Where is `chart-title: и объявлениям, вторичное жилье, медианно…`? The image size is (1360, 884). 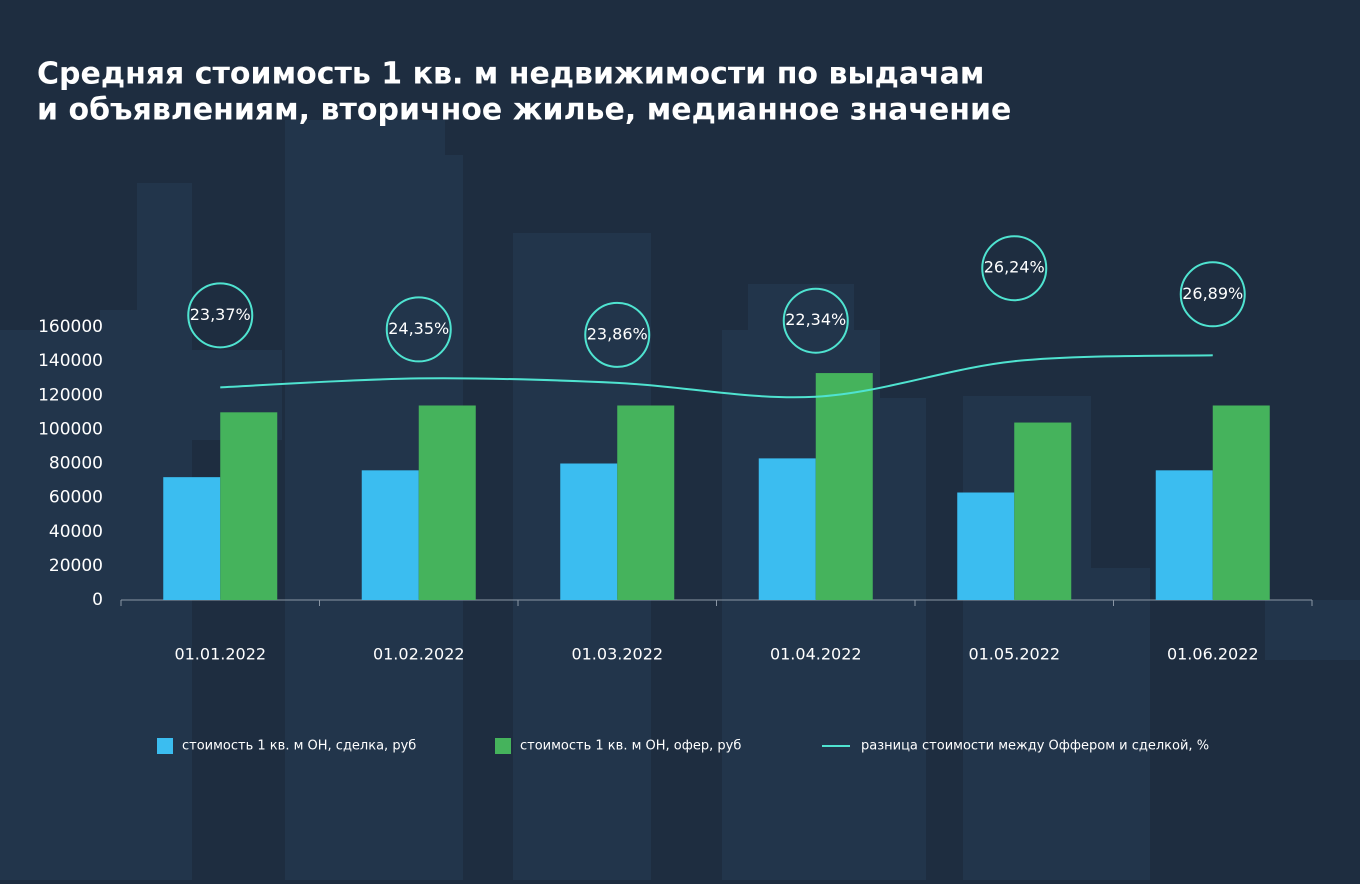 chart-title: и объявлениям, вторичное жилье, медианно… is located at coordinates (524, 110).